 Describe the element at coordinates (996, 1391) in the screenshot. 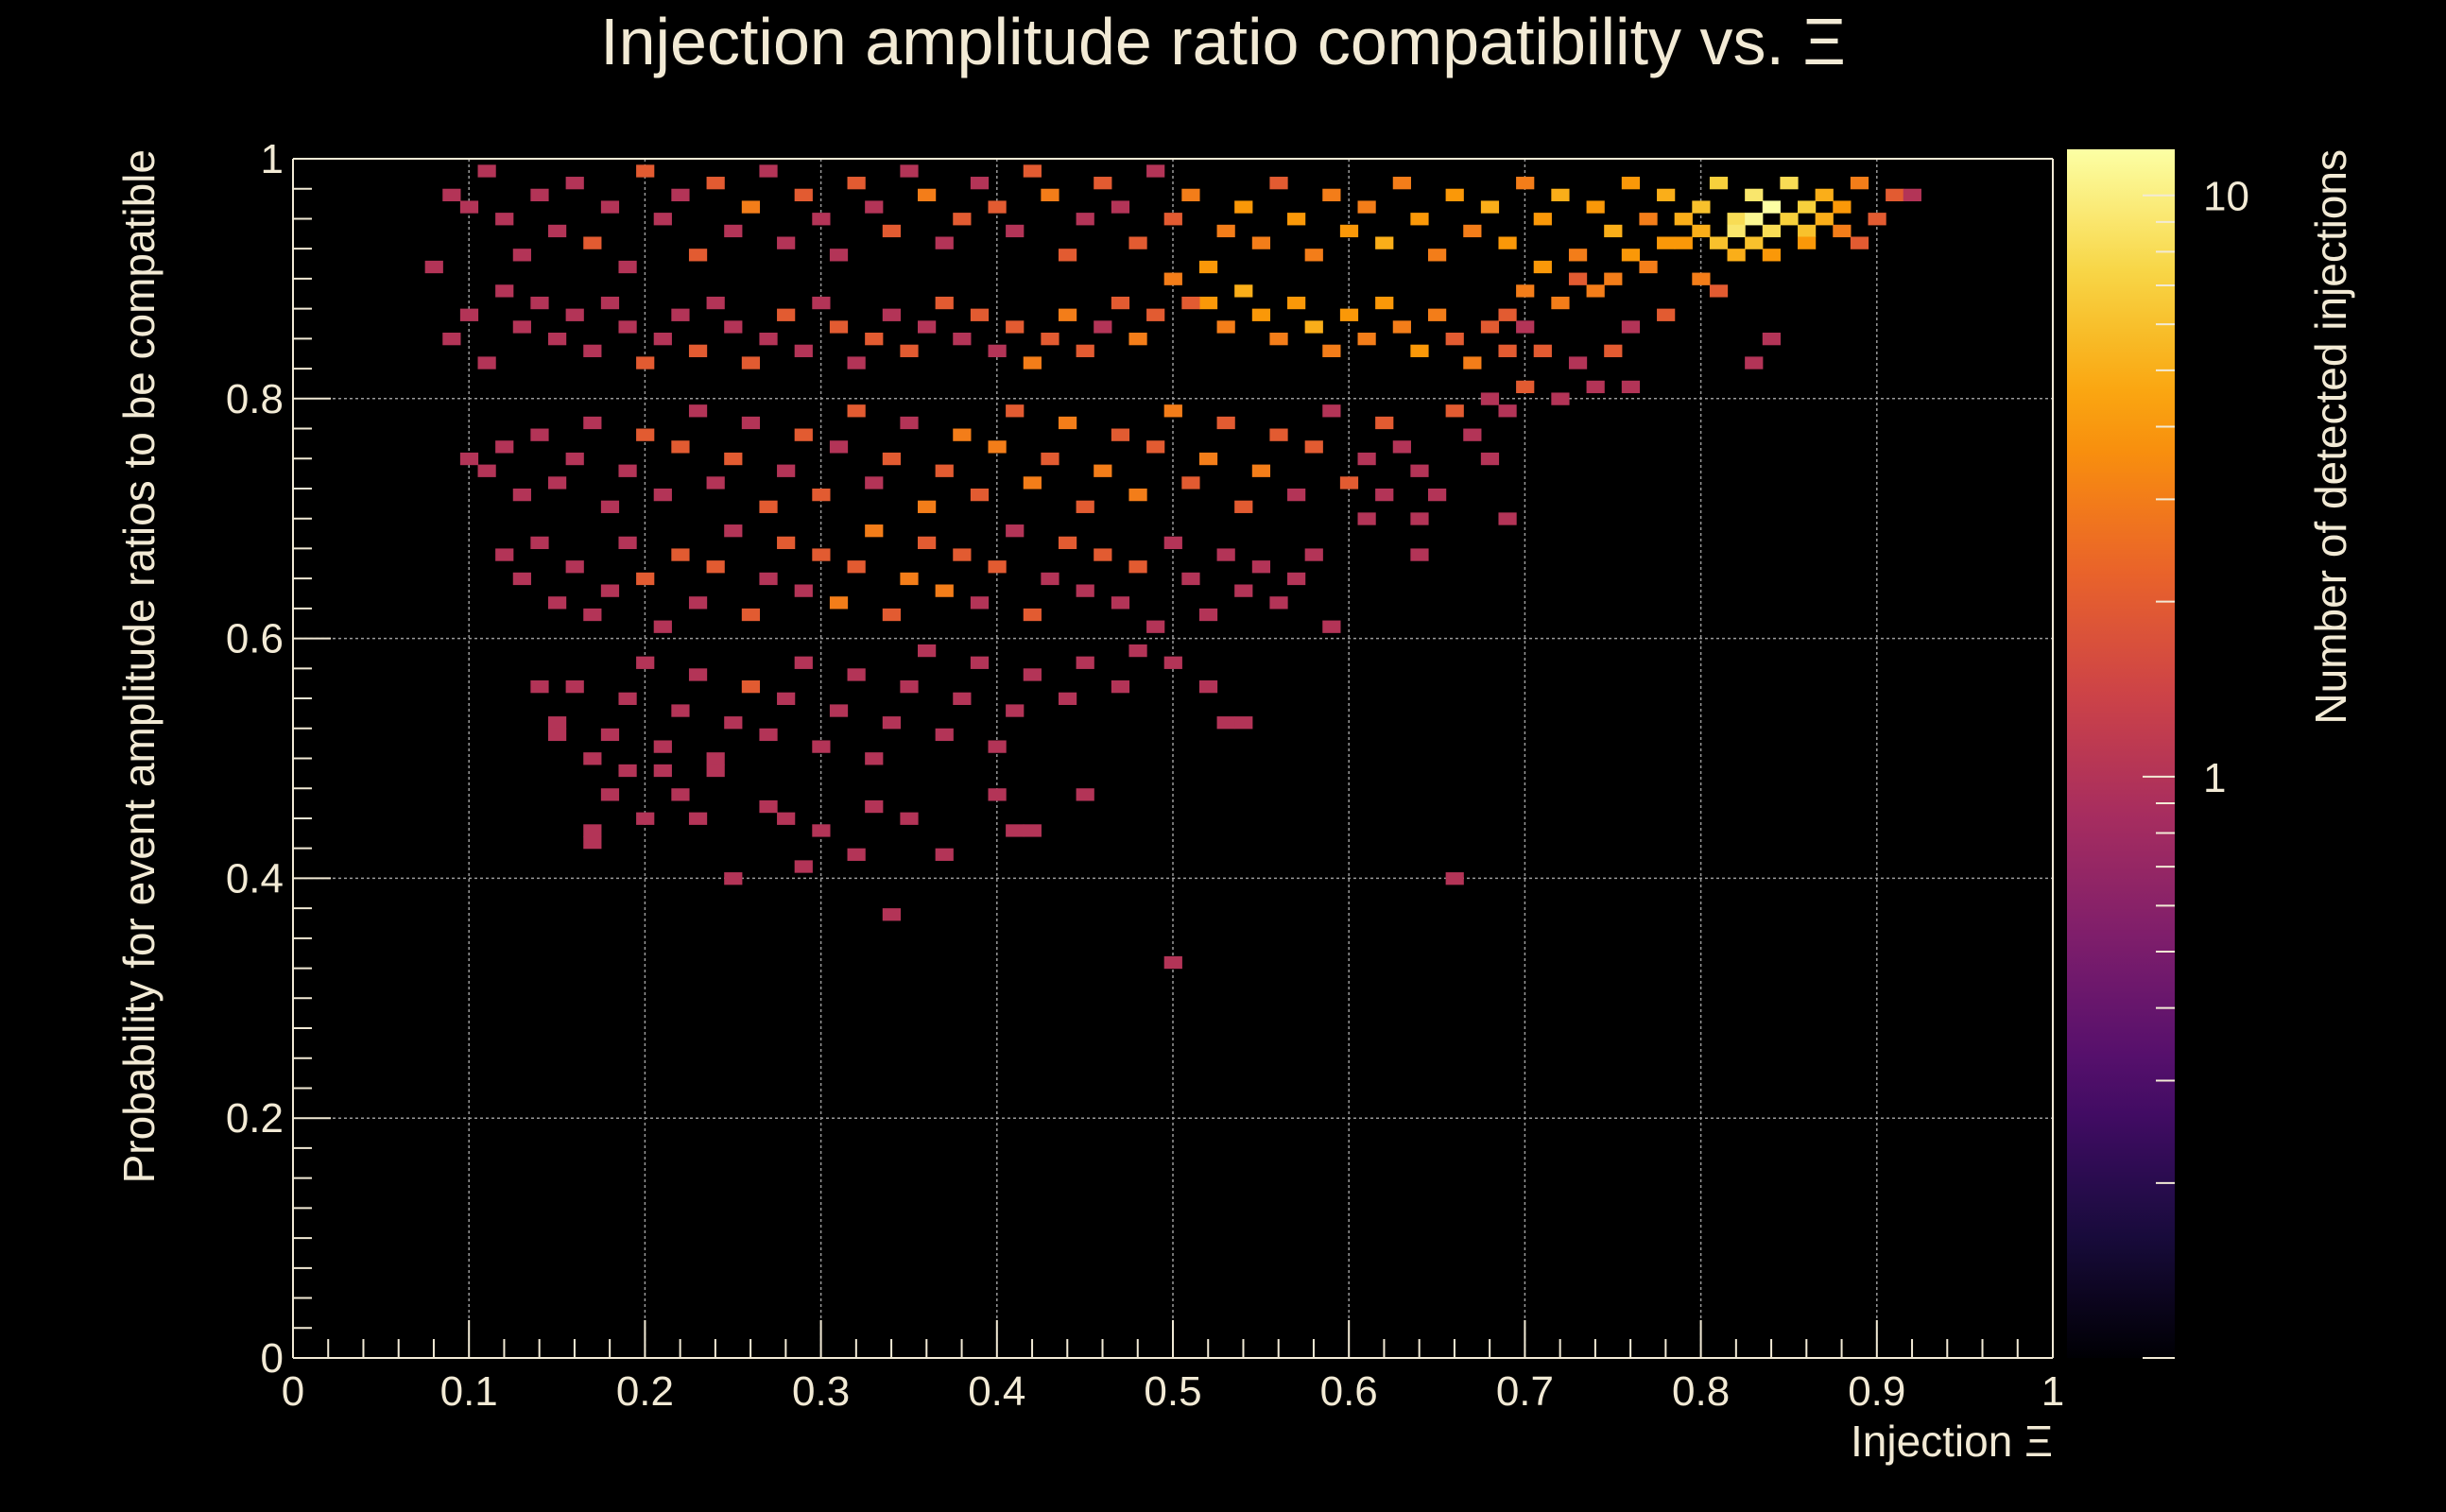

I see `x-tick-label: 0.4` at that location.